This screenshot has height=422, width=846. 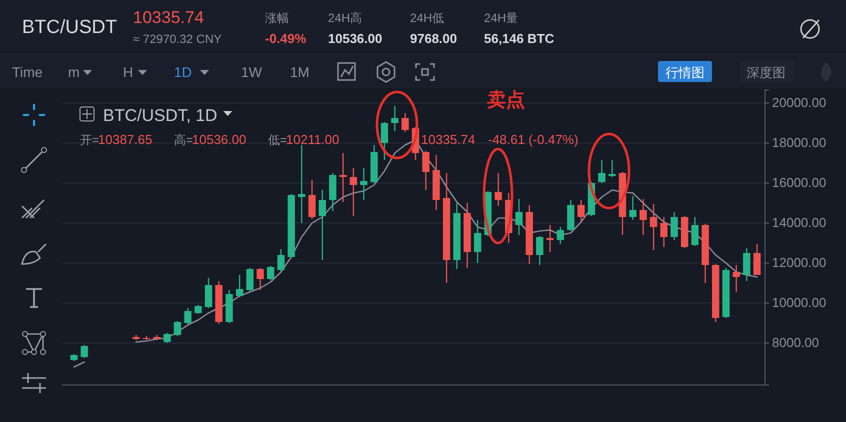 What do you see at coordinates (128, 72) in the screenshot?
I see `text: H` at bounding box center [128, 72].